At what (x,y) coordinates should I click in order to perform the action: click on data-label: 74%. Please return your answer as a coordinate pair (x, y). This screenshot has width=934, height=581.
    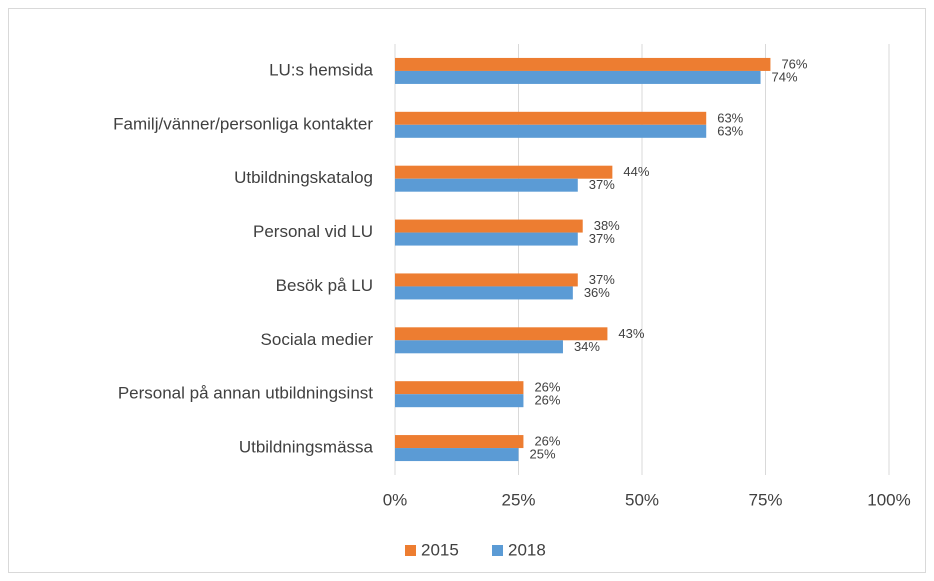
    Looking at the image, I should click on (785, 76).